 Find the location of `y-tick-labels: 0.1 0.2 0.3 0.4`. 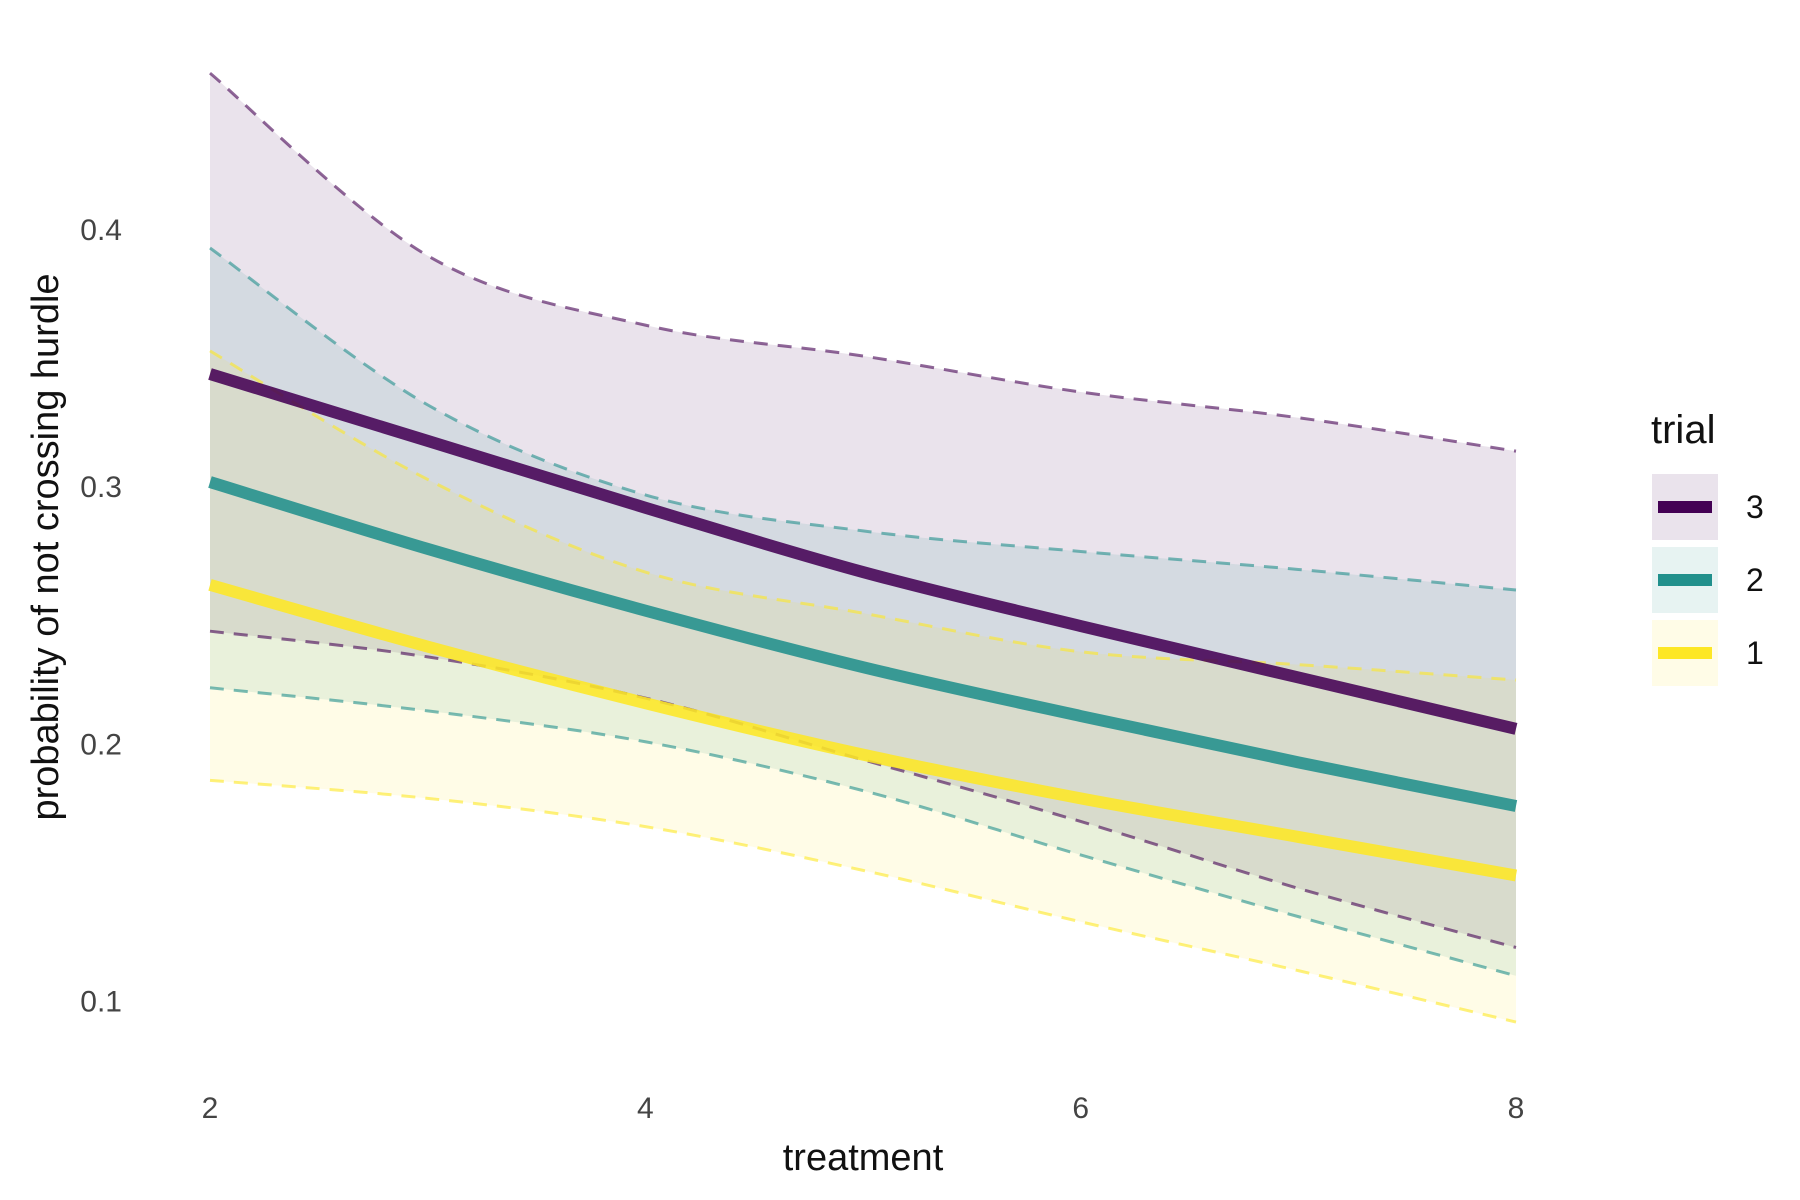

y-tick-labels: 0.1 0.2 0.3 0.4 is located at coordinates (101, 616).